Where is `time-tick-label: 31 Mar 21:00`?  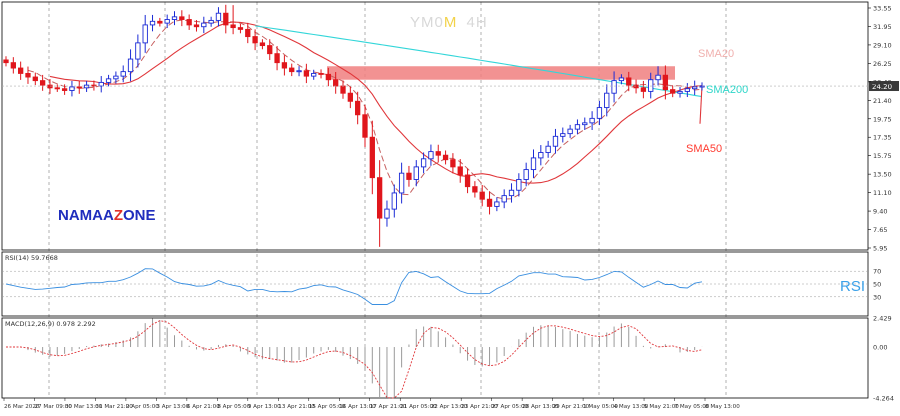
time-tick-label: 31 Mar 21:00 is located at coordinates (114, 407).